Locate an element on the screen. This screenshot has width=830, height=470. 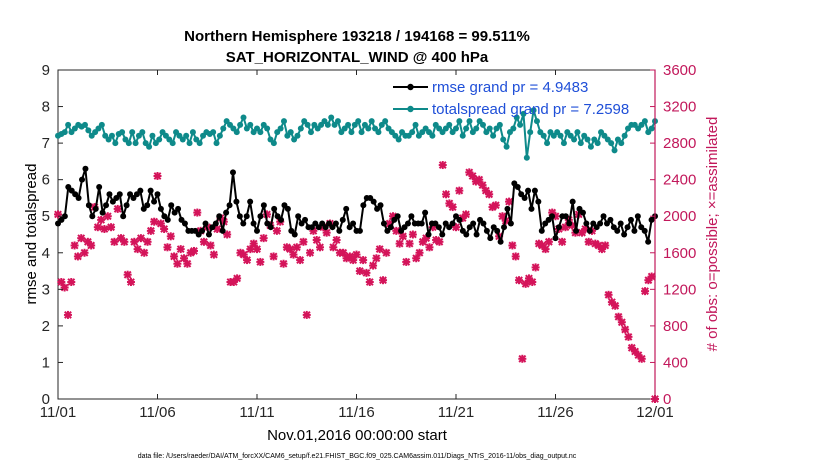
x-tick-label: 11/11 is located at coordinates (256, 412).